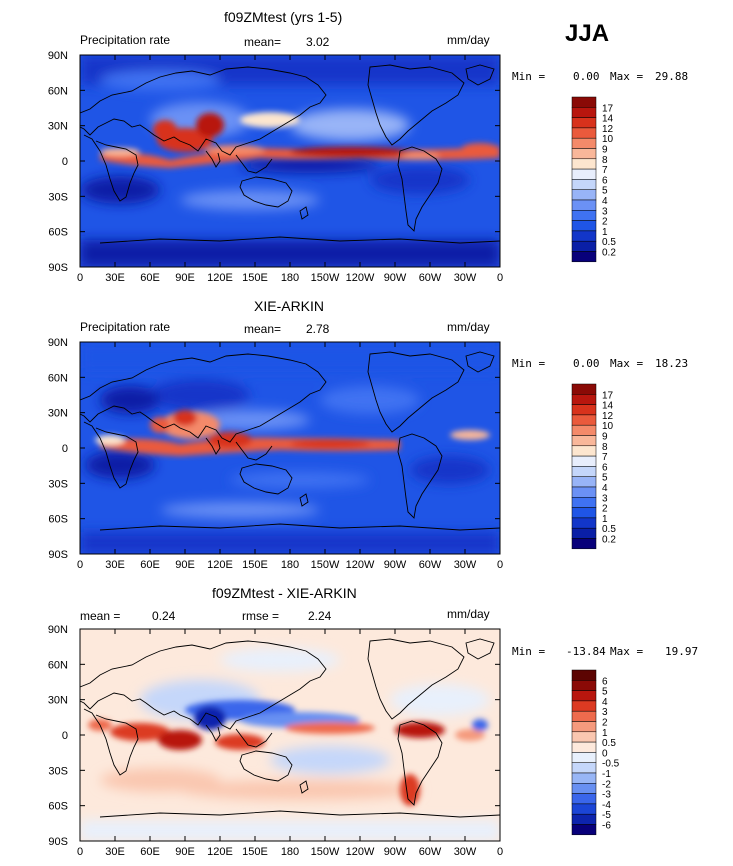 This screenshot has width=733, height=866. Describe the element at coordinates (627, 651) in the screenshot. I see `panel3-max-label: Max =` at that location.